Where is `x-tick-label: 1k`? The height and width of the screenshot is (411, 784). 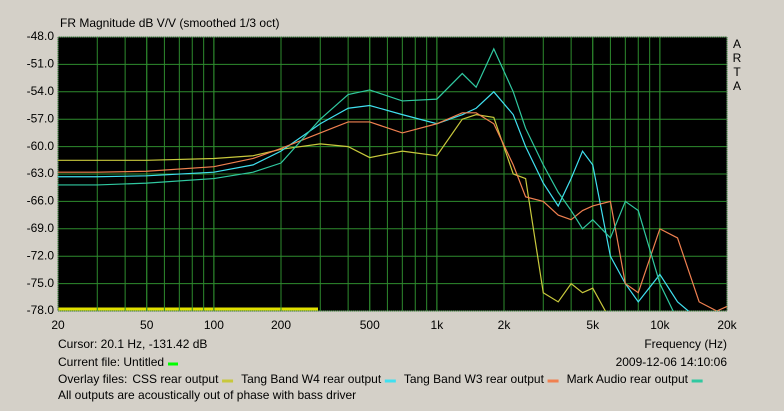 x-tick-label: 1k is located at coordinates (438, 325).